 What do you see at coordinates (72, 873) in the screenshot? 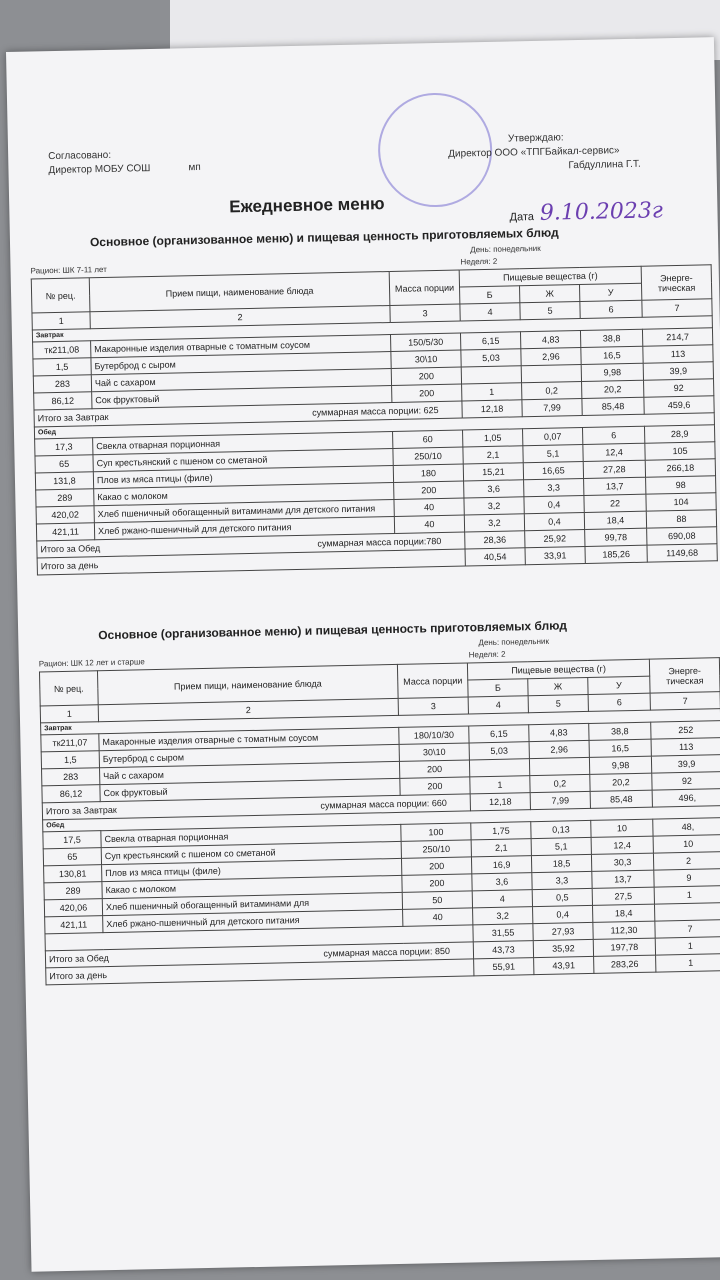
I see `cell-code: 130,81` at bounding box center [72, 873].